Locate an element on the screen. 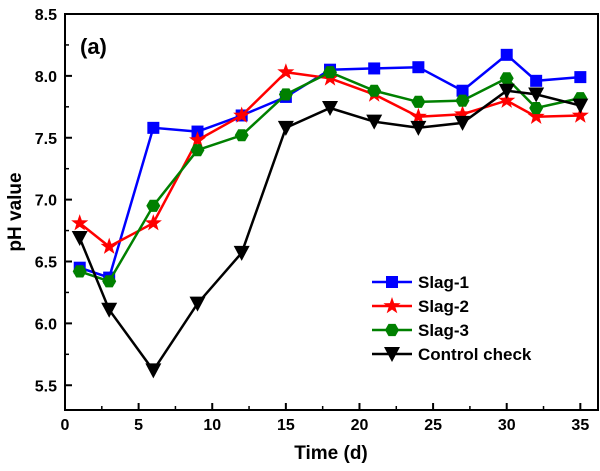 This screenshot has height=471, width=600. x-axis-label: Time (d) is located at coordinates (331, 453).